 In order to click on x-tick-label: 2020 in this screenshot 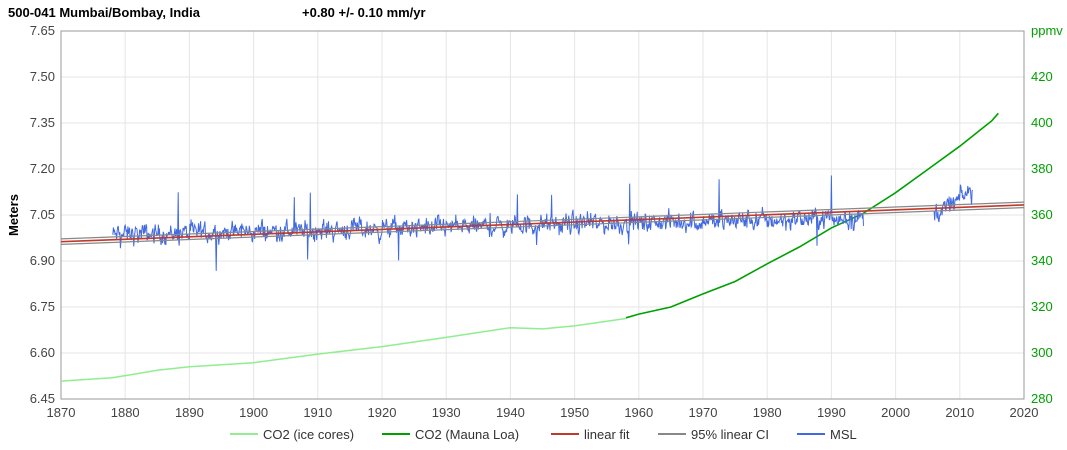, I will do `click(1024, 412)`.